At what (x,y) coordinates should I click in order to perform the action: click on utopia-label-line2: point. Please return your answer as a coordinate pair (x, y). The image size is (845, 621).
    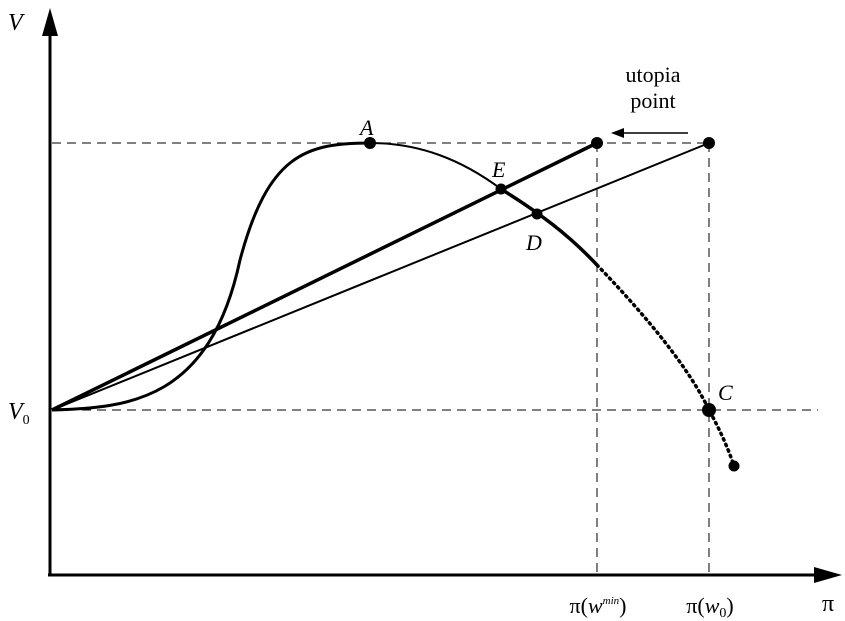
    Looking at the image, I should click on (652, 100).